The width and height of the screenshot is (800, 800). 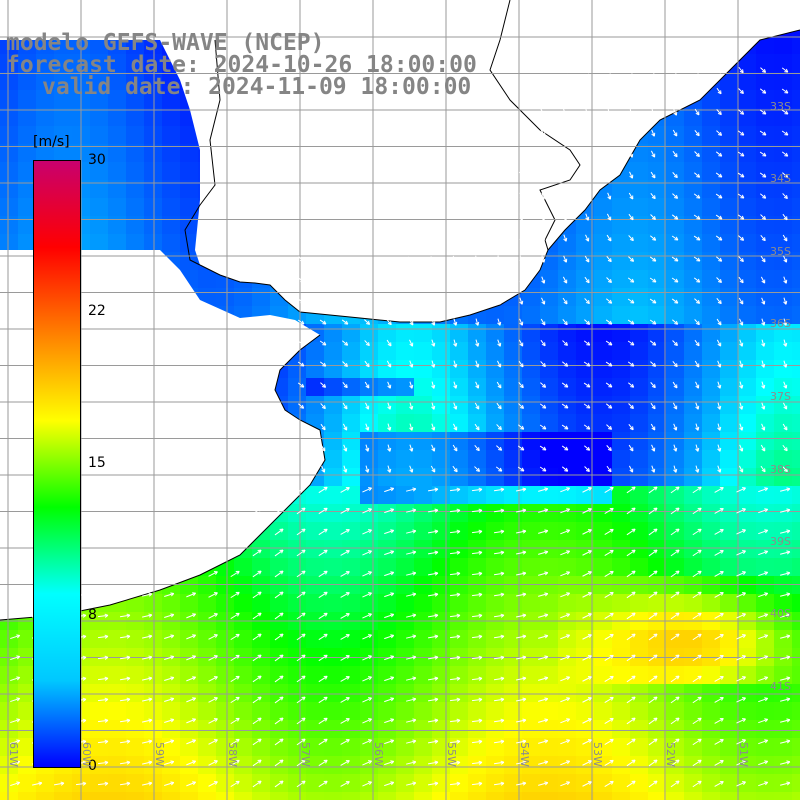 What do you see at coordinates (92, 615) in the screenshot?
I see `colorbar-tick-label: 8` at bounding box center [92, 615].